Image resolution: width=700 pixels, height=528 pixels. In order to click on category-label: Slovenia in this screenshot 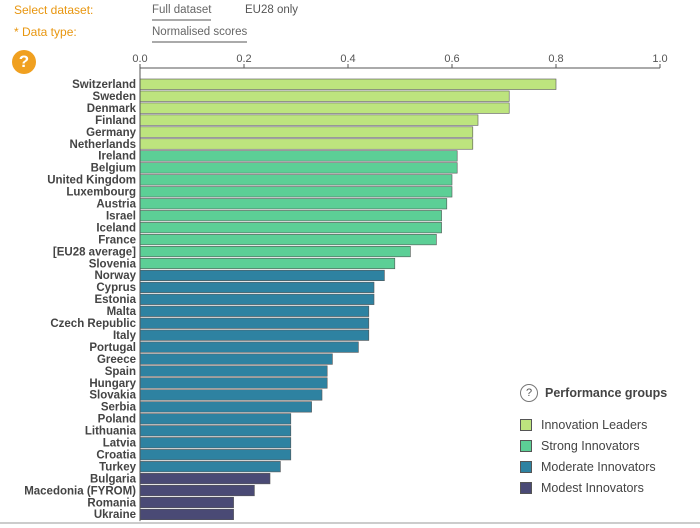, I will do `click(113, 264)`.